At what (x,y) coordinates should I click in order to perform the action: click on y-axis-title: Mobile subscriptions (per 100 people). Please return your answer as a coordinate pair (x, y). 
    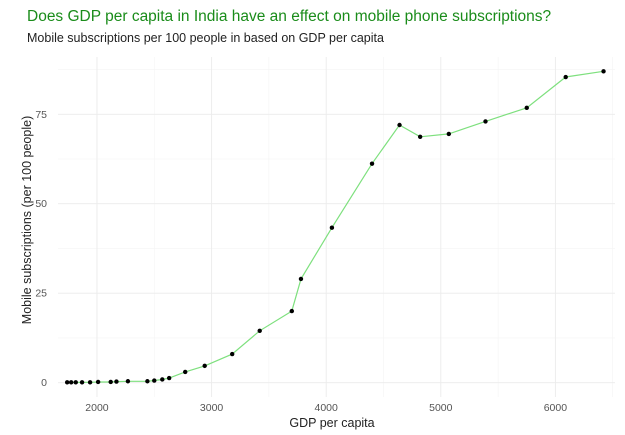
    Looking at the image, I should click on (27, 220).